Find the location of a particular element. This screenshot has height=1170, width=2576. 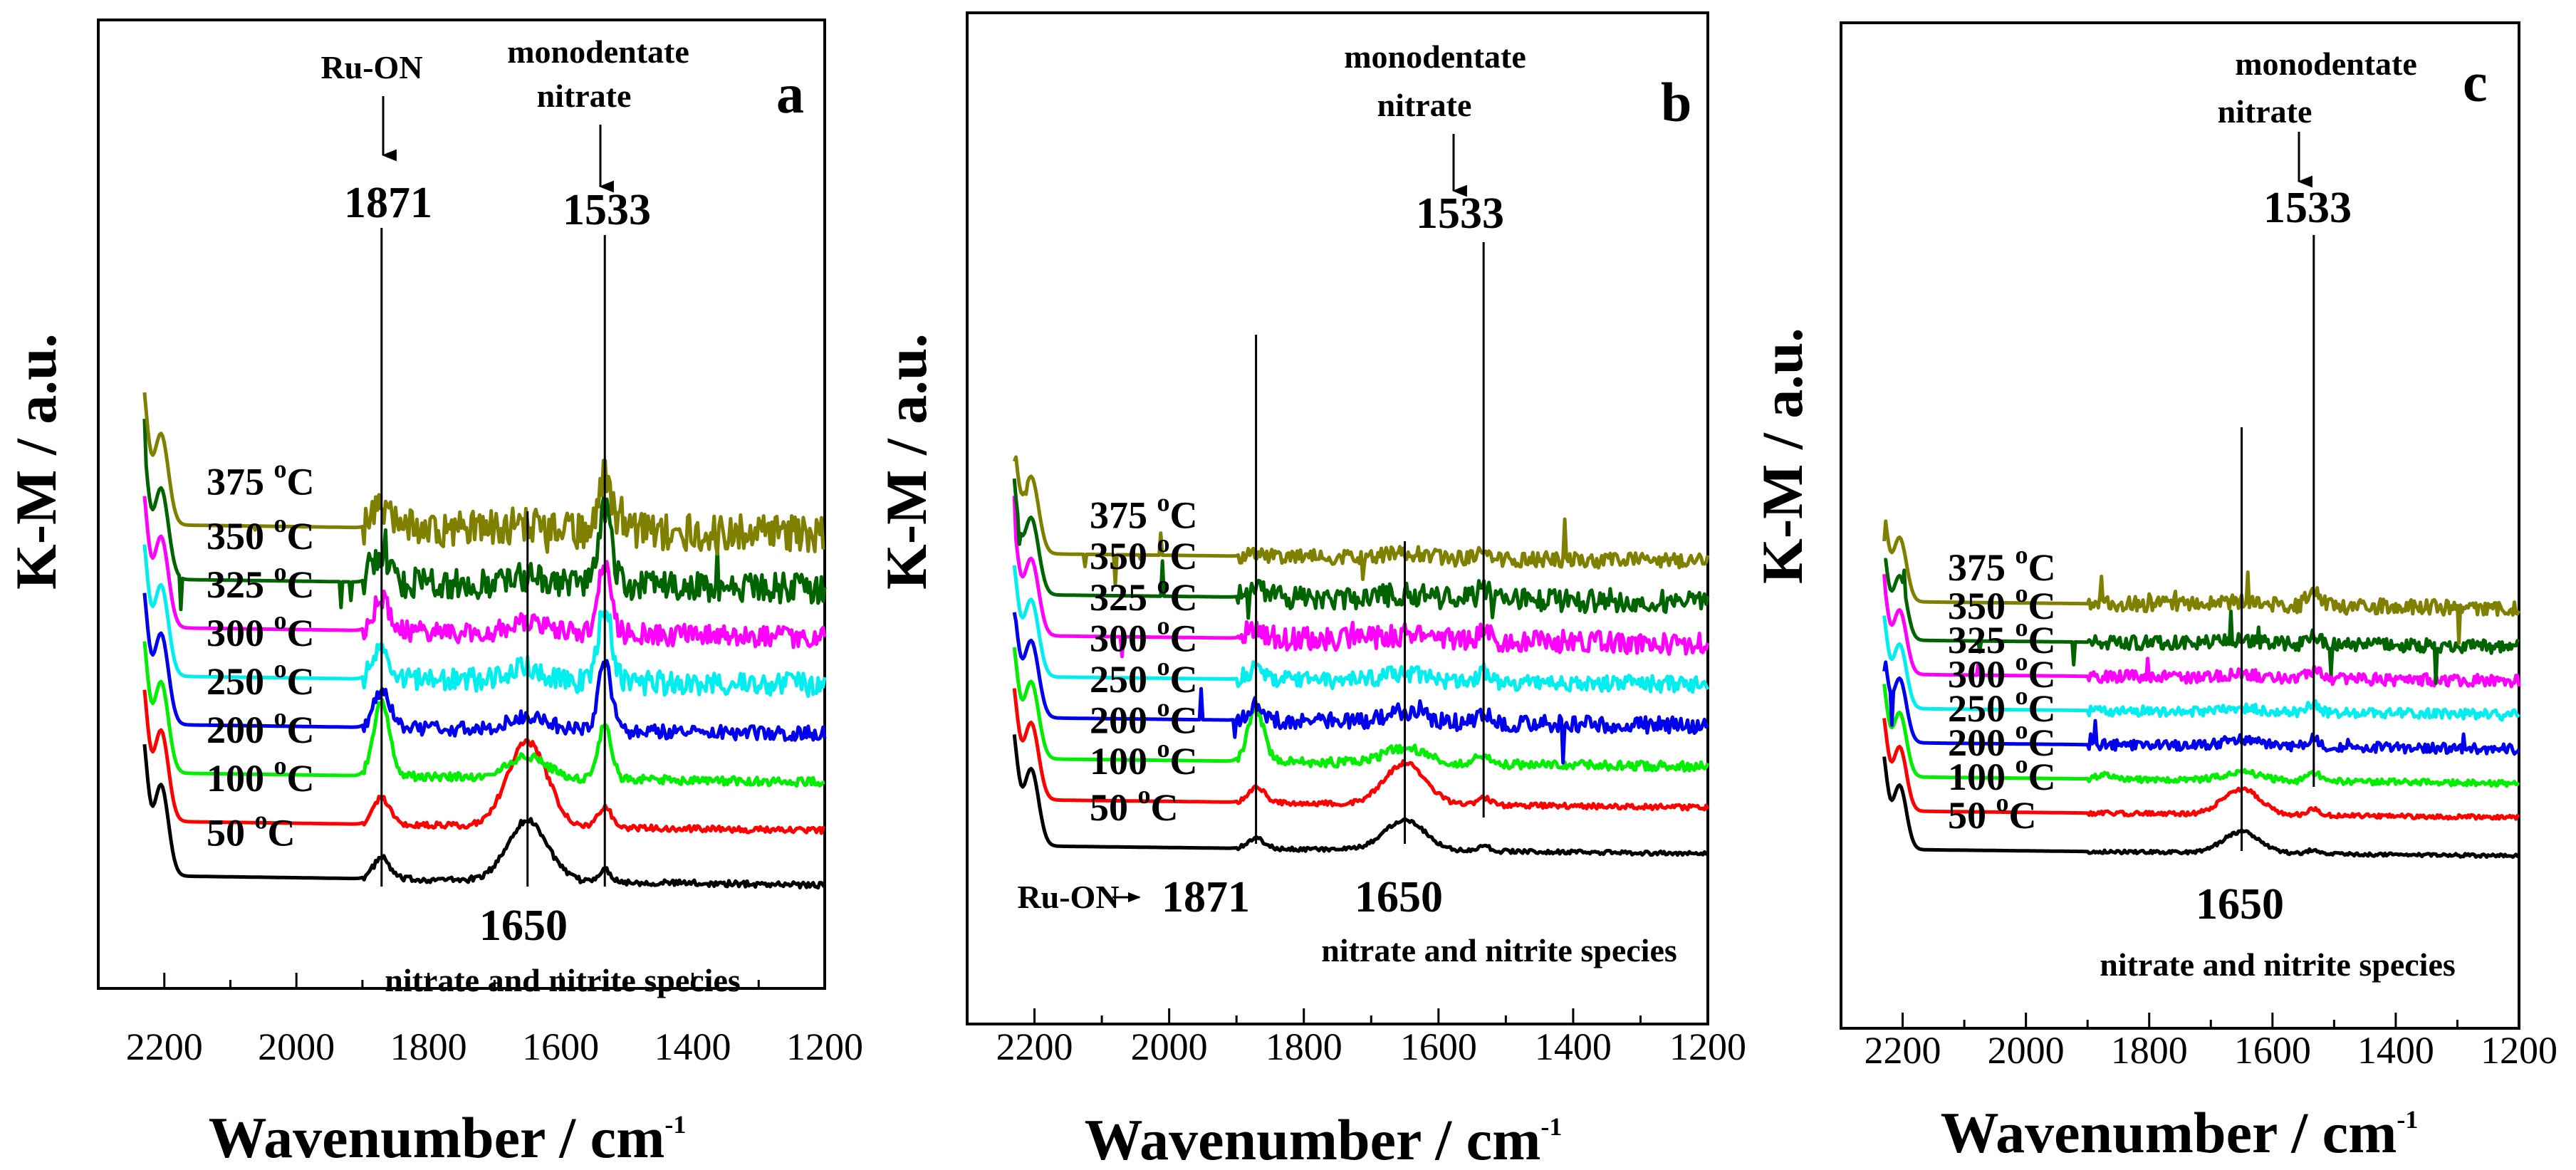

panel-letter: a is located at coordinates (790, 94).